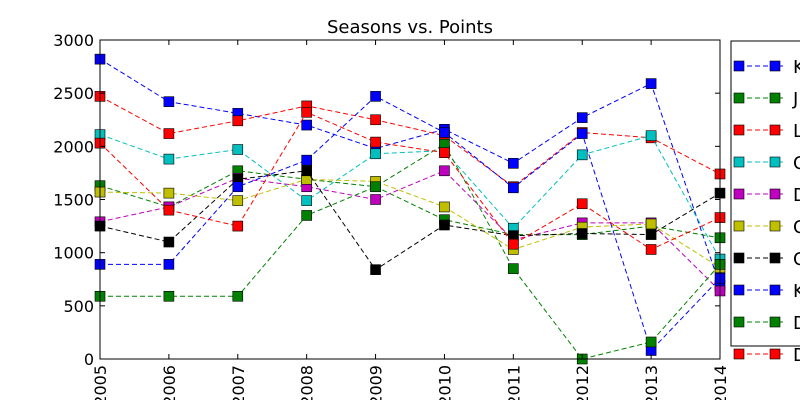  Describe the element at coordinates (795, 99) in the screenshot. I see `legend-label: J` at that location.